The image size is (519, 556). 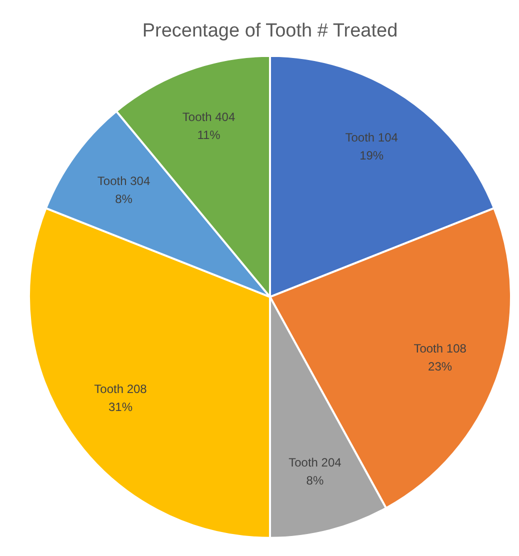 What do you see at coordinates (209, 135) in the screenshot?
I see `data-label: 11%` at bounding box center [209, 135].